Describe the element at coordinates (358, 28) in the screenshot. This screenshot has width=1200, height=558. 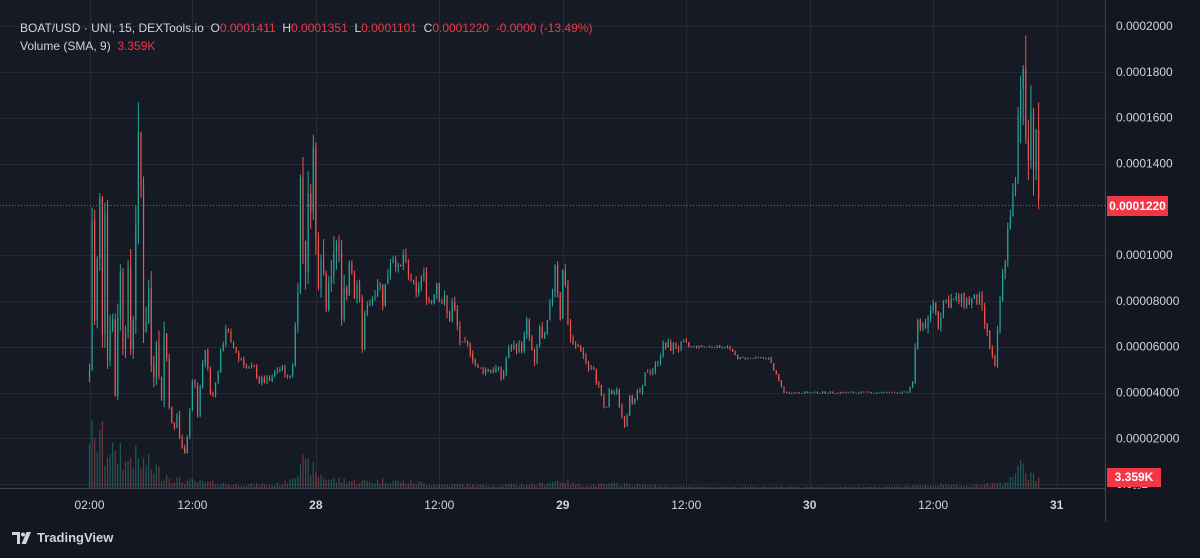
I see `low-label: L` at that location.